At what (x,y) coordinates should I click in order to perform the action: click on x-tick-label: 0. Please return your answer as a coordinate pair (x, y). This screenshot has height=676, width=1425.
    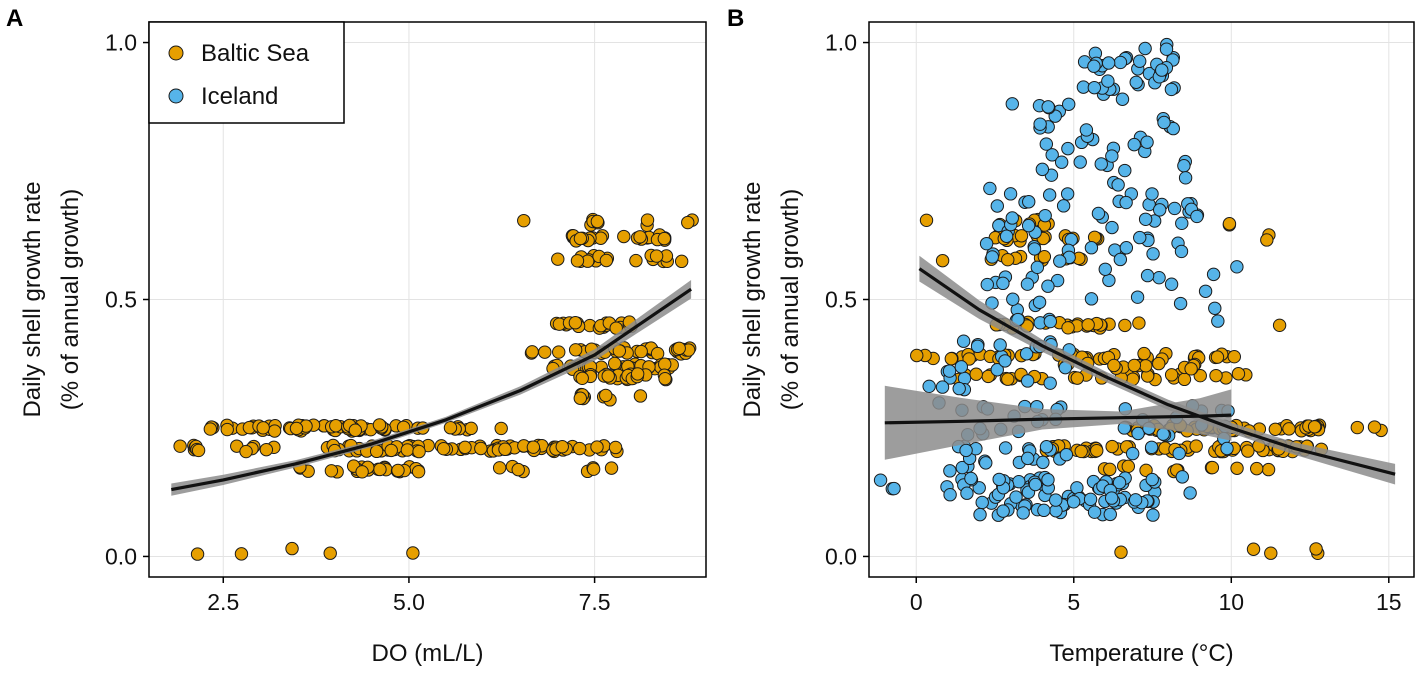
    Looking at the image, I should click on (916, 602).